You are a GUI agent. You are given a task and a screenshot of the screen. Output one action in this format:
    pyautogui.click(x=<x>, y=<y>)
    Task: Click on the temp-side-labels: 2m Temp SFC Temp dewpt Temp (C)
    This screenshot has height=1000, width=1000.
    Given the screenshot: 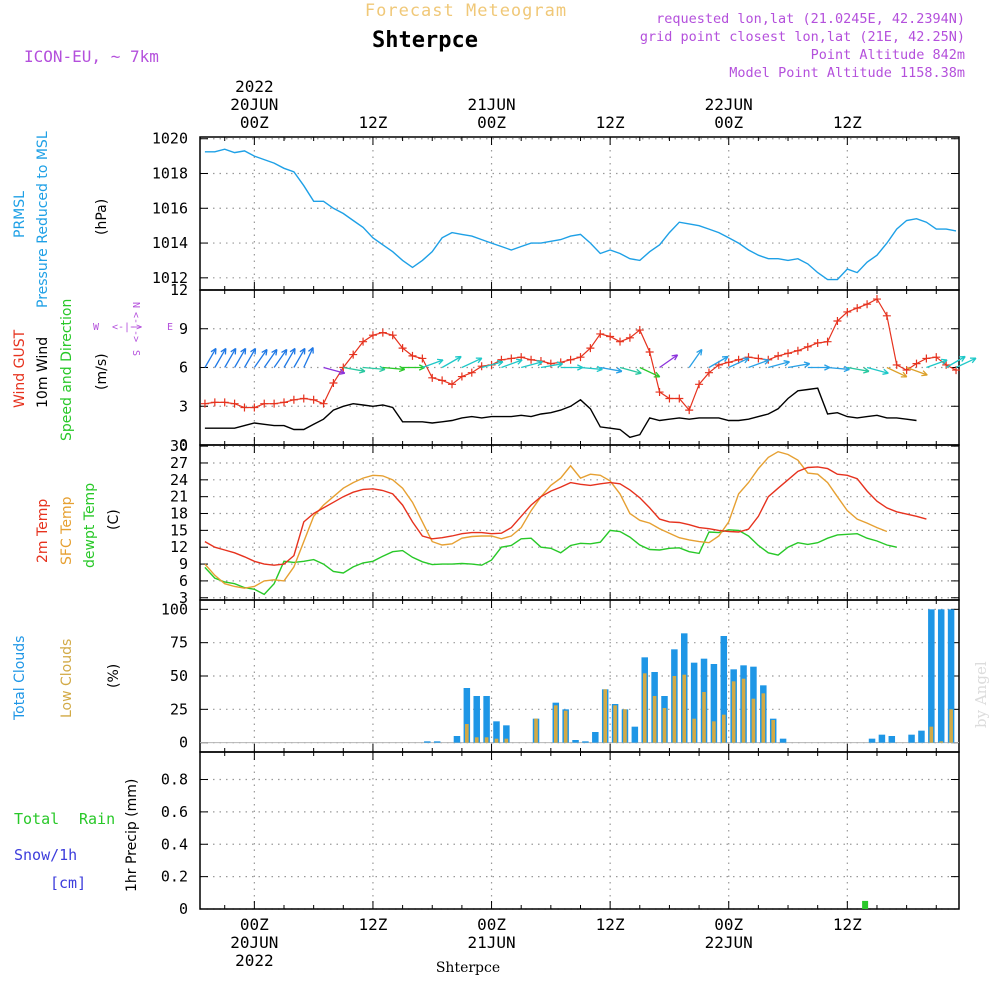 What is the action you would take?
    pyautogui.click(x=78, y=525)
    